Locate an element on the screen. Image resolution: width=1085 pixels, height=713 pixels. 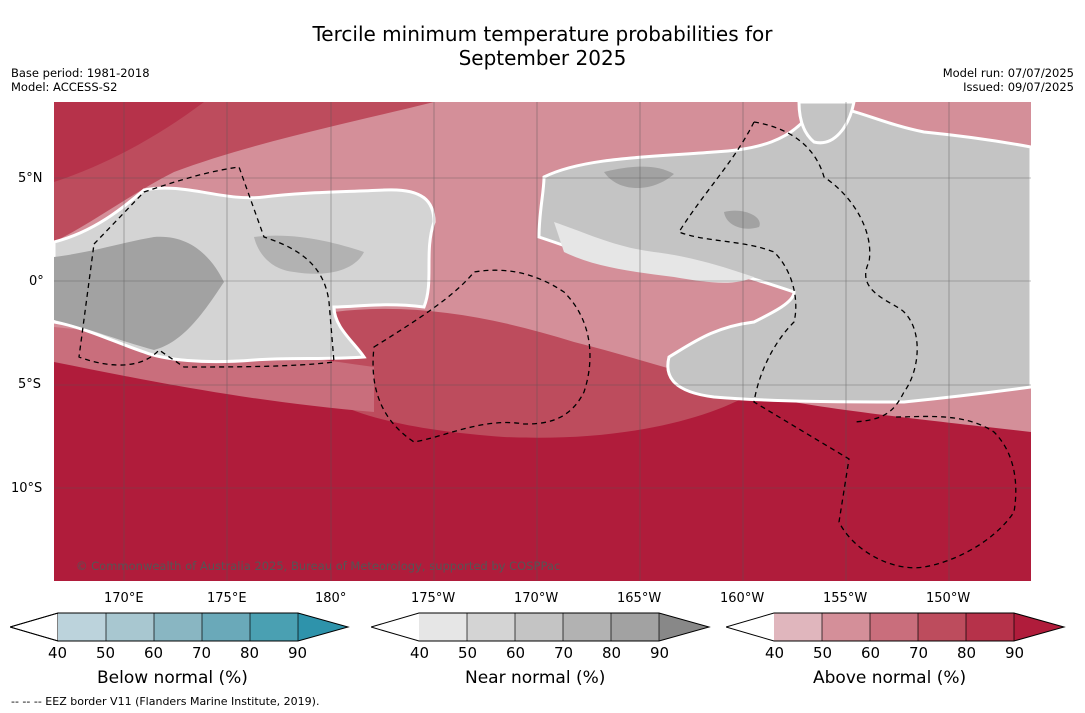
lon-label-175w: 175°W is located at coordinates (433, 598).